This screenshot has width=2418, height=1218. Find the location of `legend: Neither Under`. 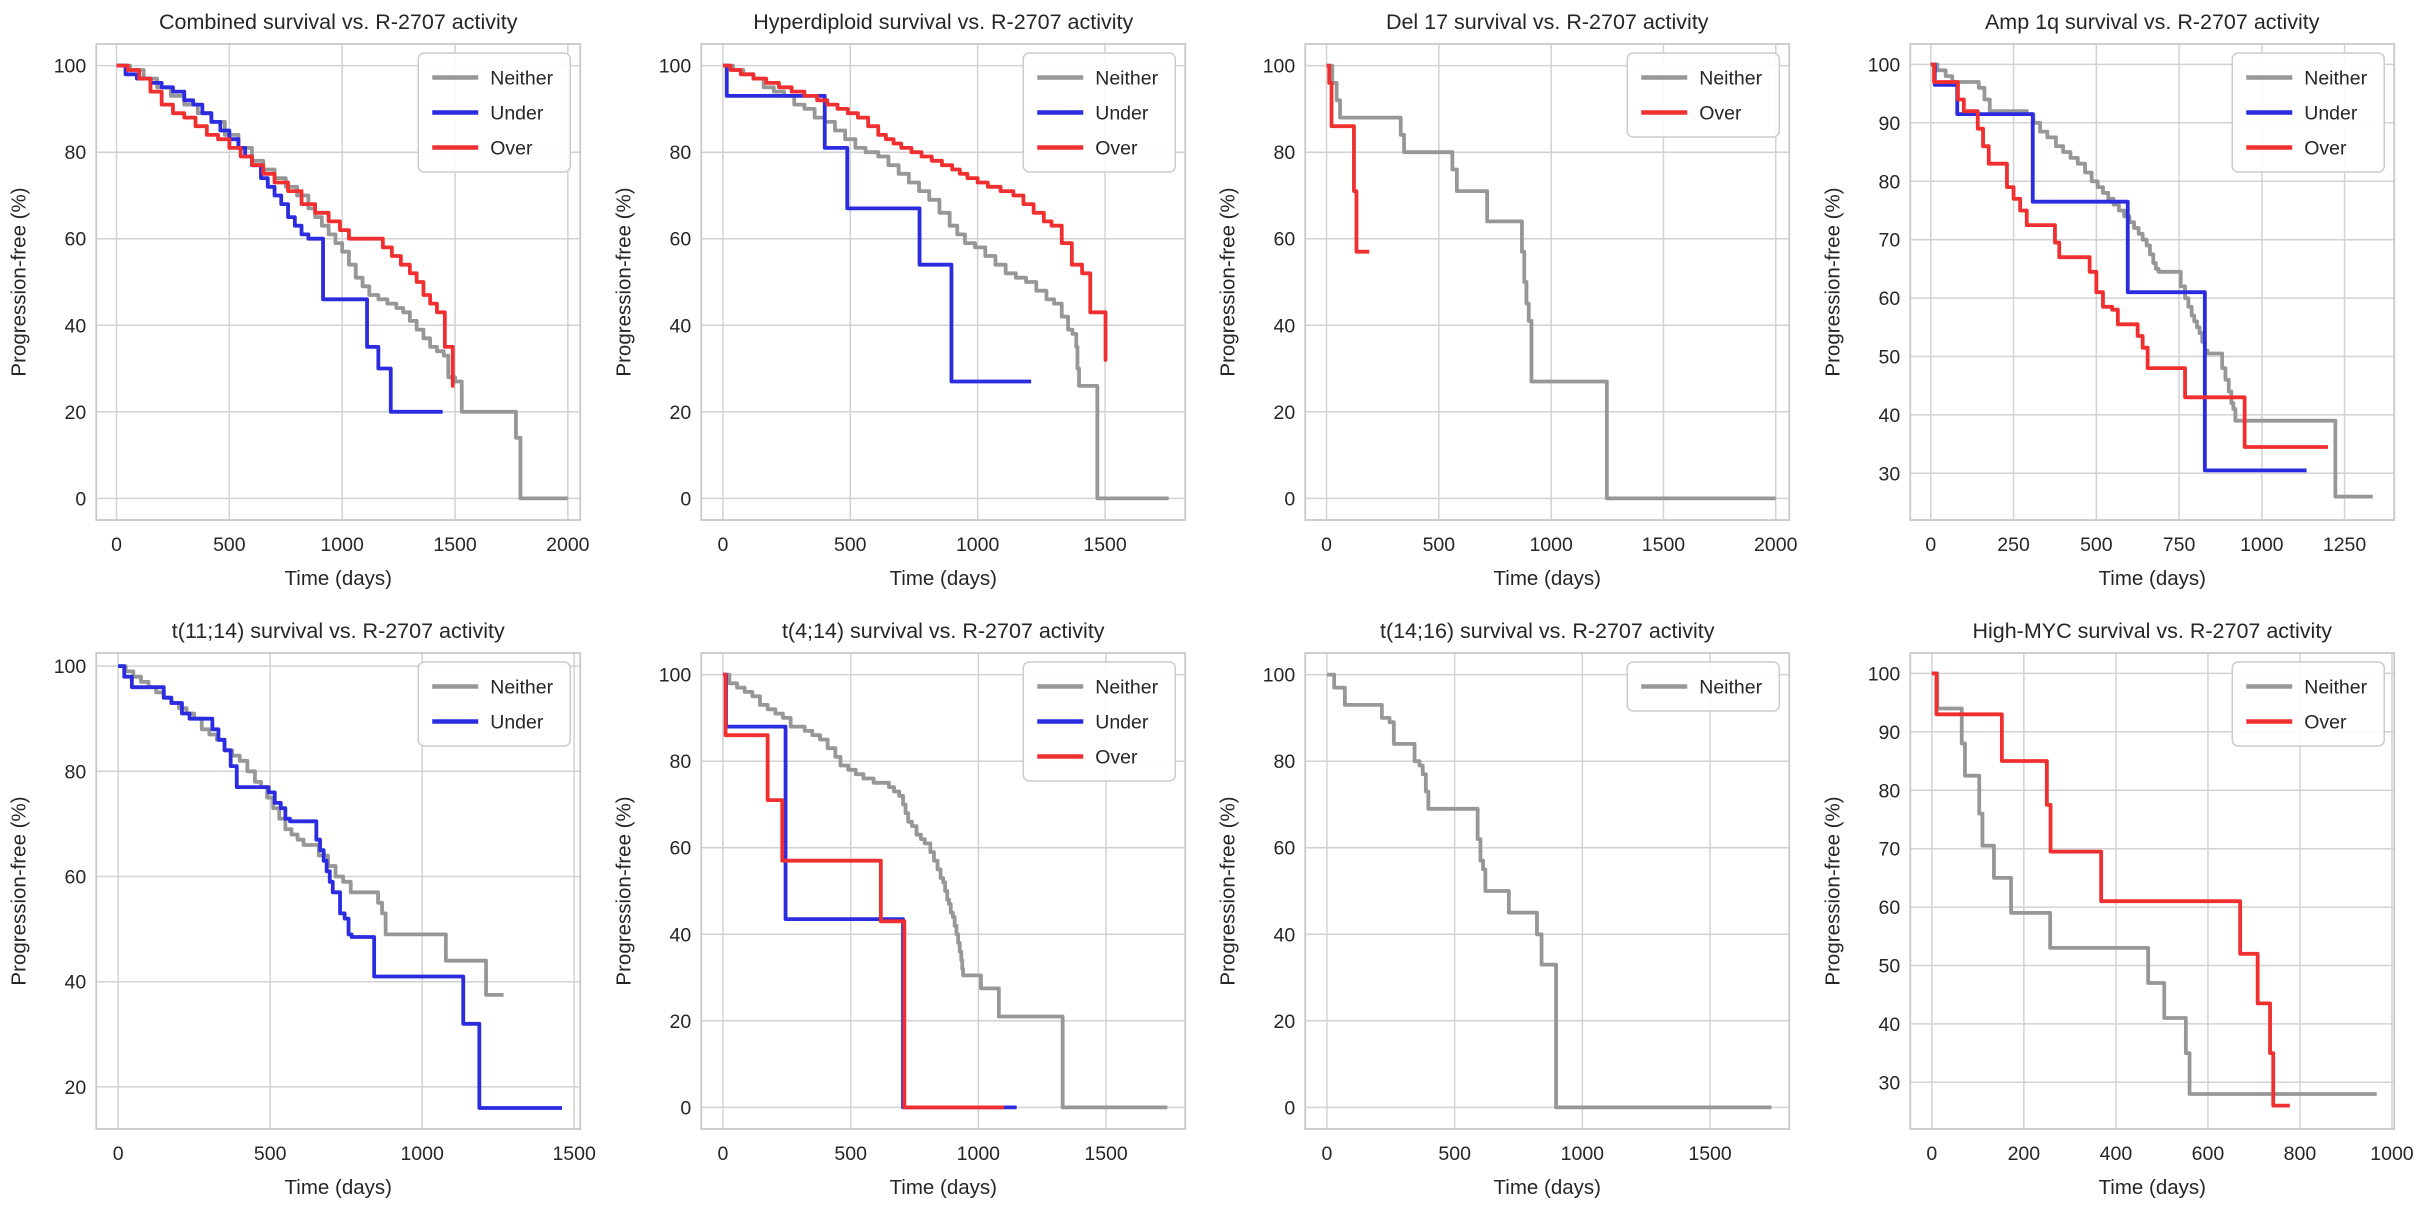

legend: Neither Under is located at coordinates (494, 704).